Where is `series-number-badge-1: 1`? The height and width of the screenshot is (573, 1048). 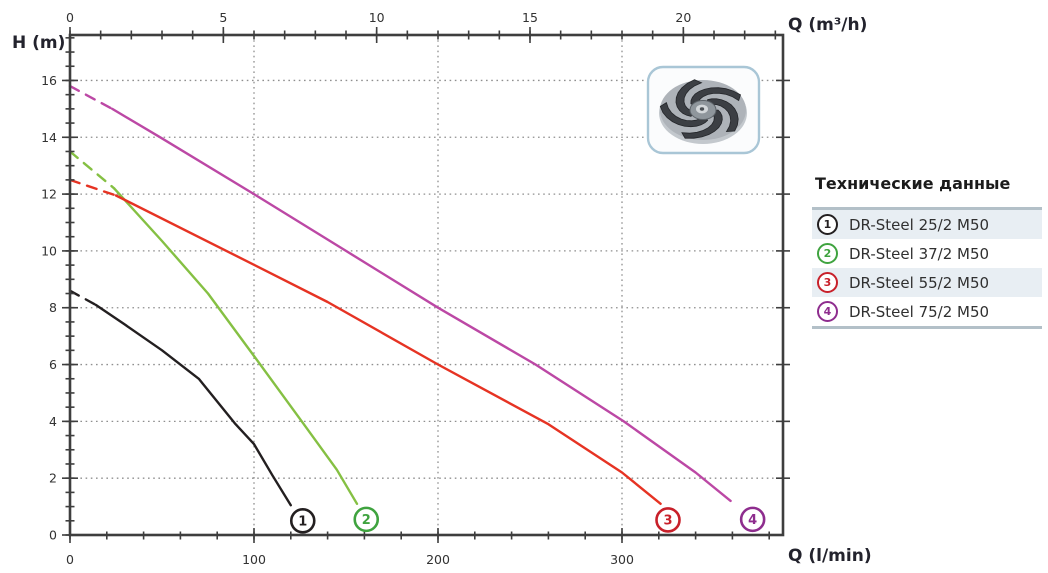 series-number-badge-1: 1 is located at coordinates (827, 224).